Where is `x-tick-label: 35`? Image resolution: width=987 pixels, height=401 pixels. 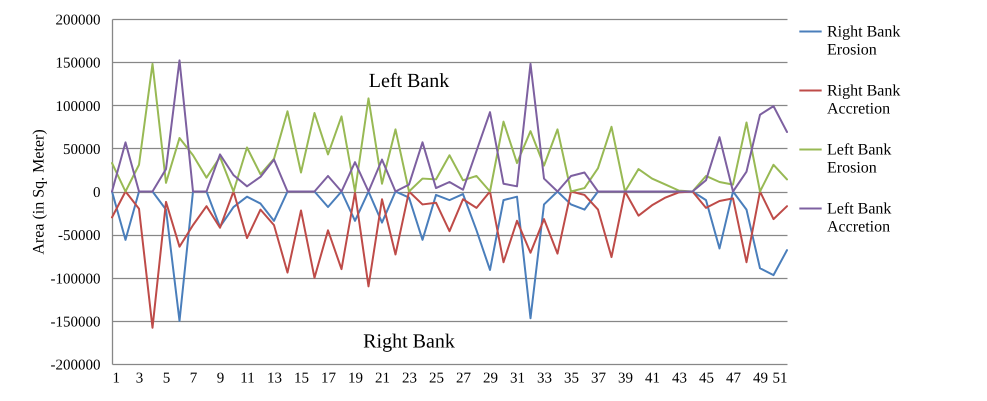 x-tick-label: 35 is located at coordinates (571, 378).